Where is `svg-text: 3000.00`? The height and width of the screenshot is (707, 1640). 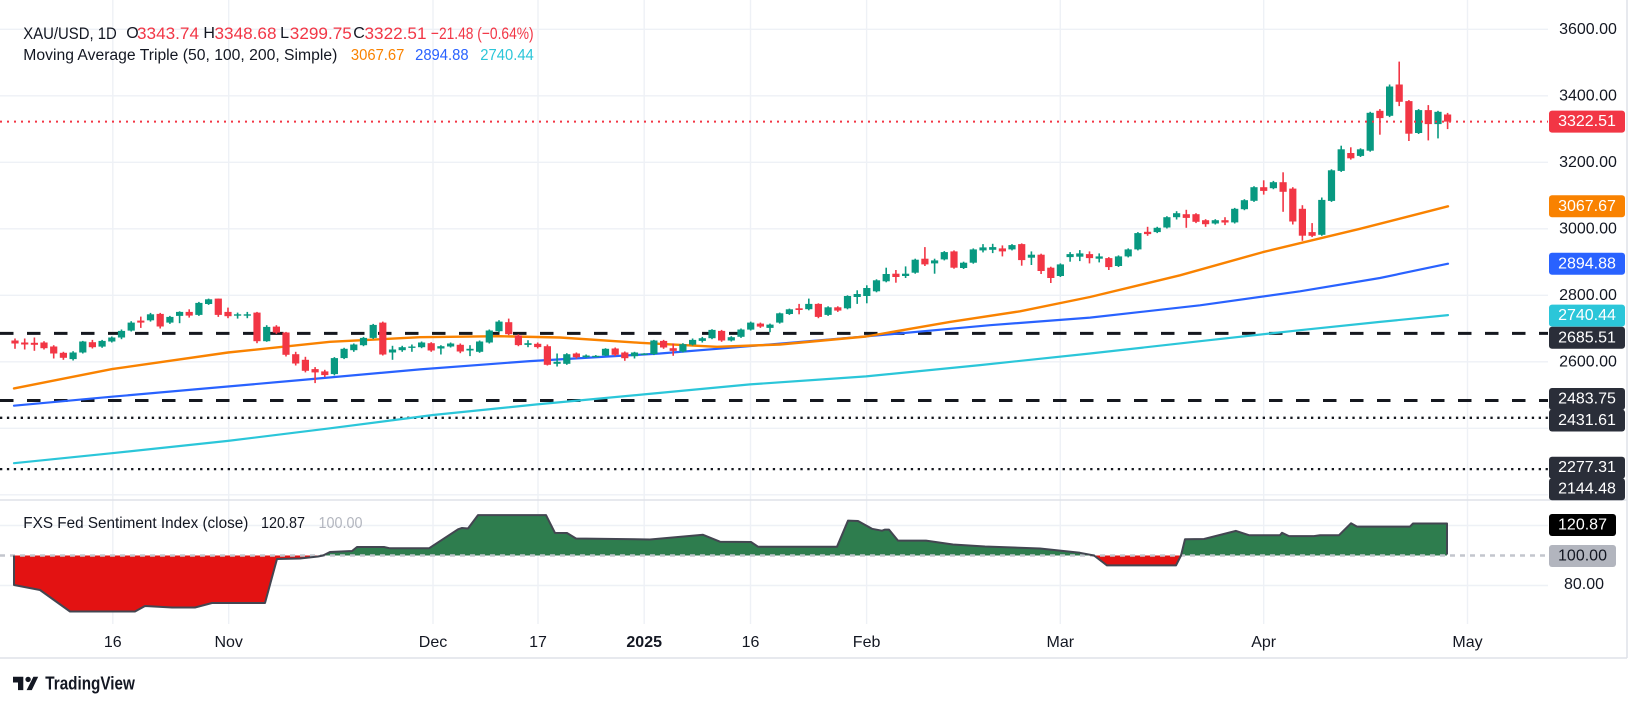 svg-text: 3000.00 is located at coordinates (1588, 228).